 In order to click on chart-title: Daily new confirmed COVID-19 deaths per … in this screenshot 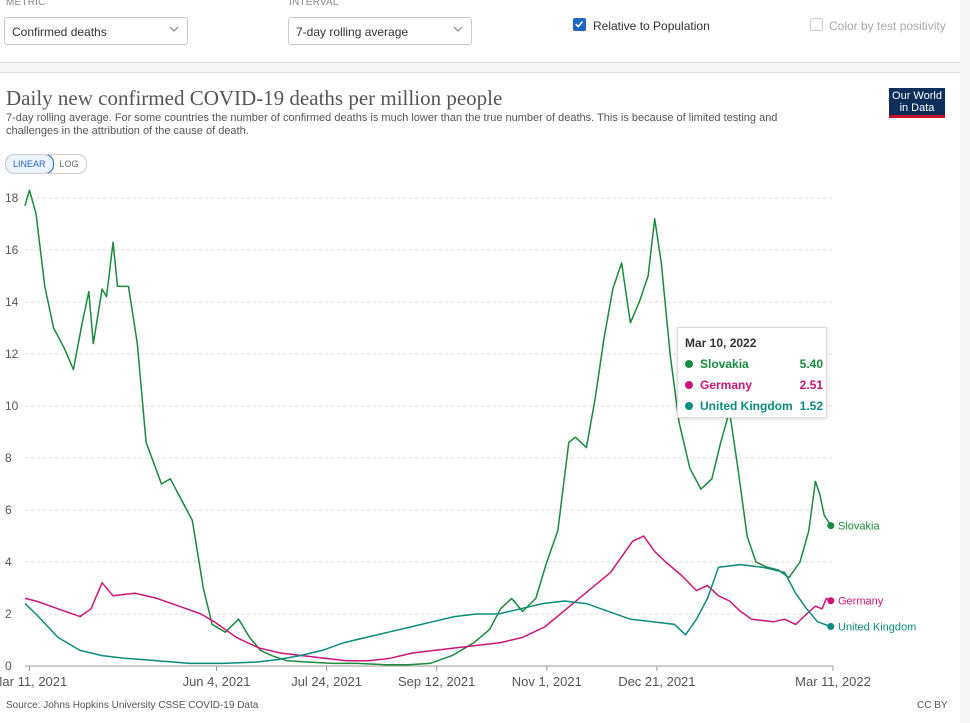, I will do `click(254, 98)`.